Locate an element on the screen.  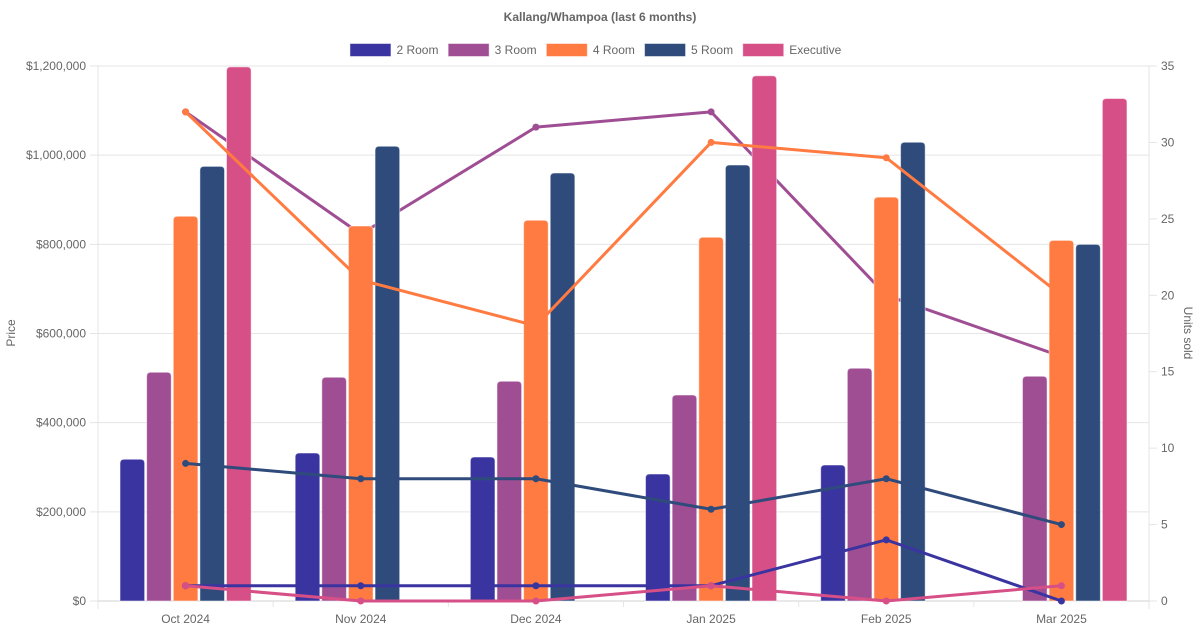
legend-label: 2 Room is located at coordinates (417, 50).